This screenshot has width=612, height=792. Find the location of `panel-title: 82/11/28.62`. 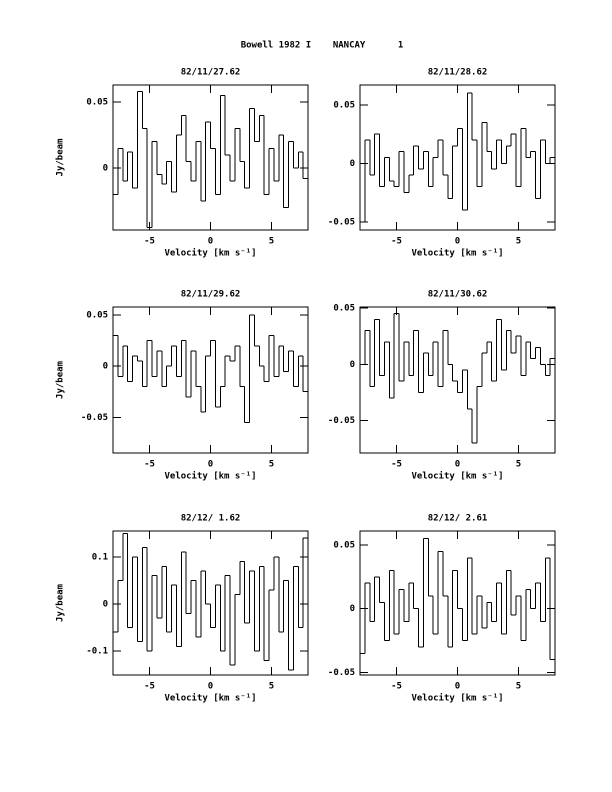

panel-title: 82/11/28.62 is located at coordinates (458, 73).